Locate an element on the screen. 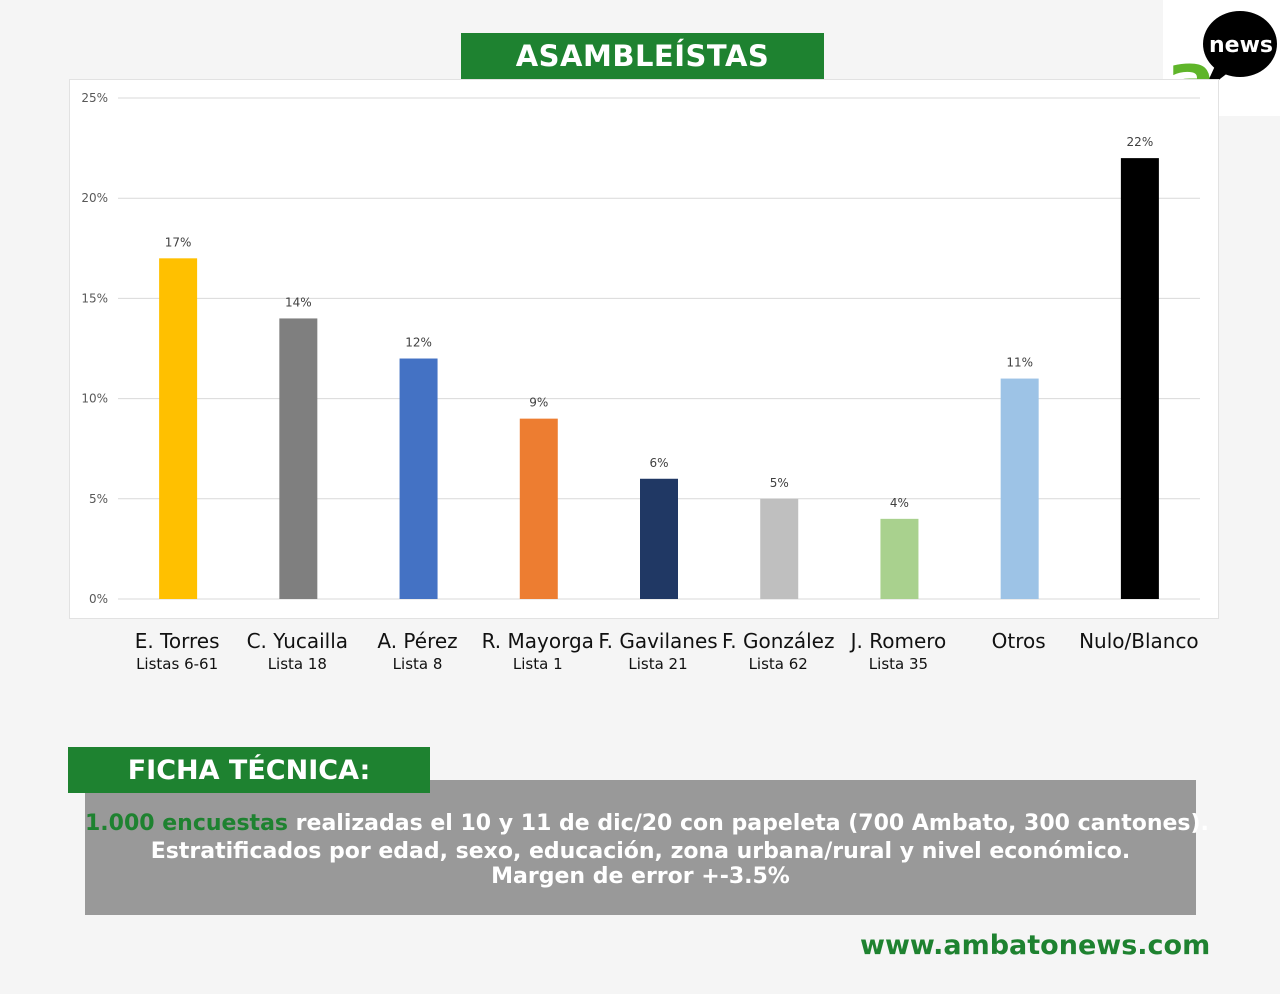  category-label: C. Yucailla Lista 18 is located at coordinates (297, 651).